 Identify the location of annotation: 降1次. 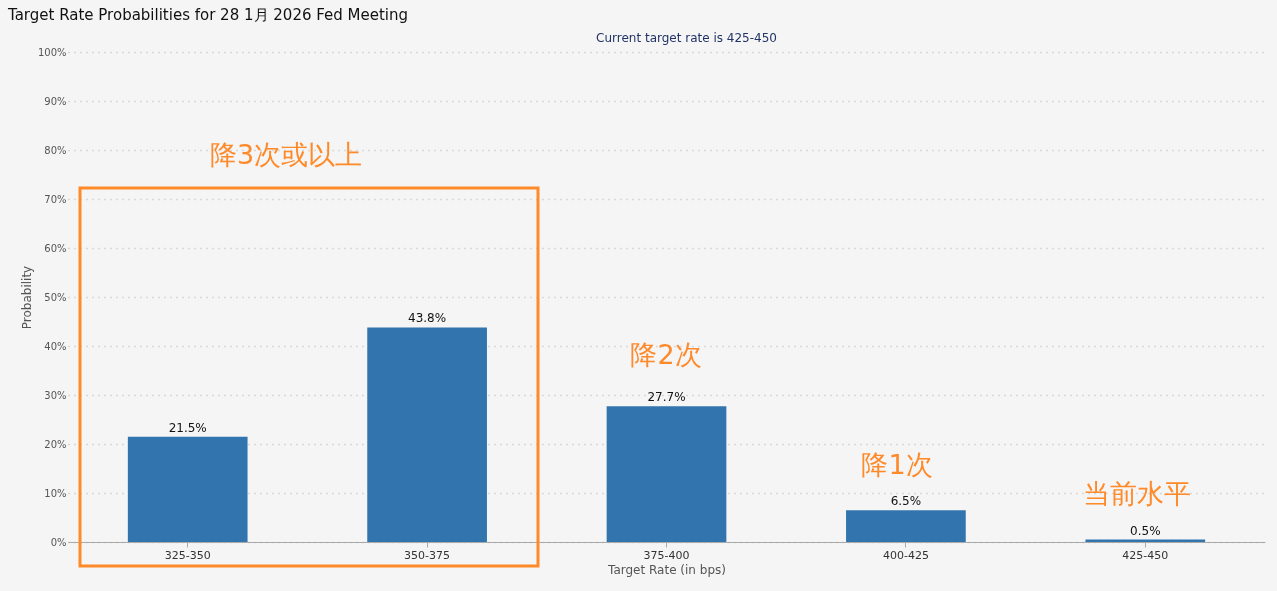
(897, 464).